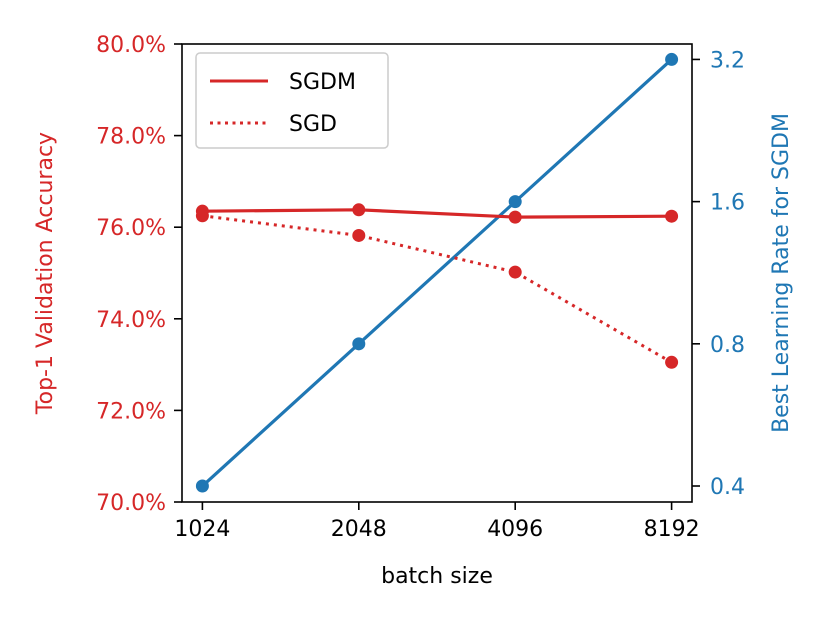  What do you see at coordinates (131, 137) in the screenshot?
I see `left-tick-label: 78.0%` at bounding box center [131, 137].